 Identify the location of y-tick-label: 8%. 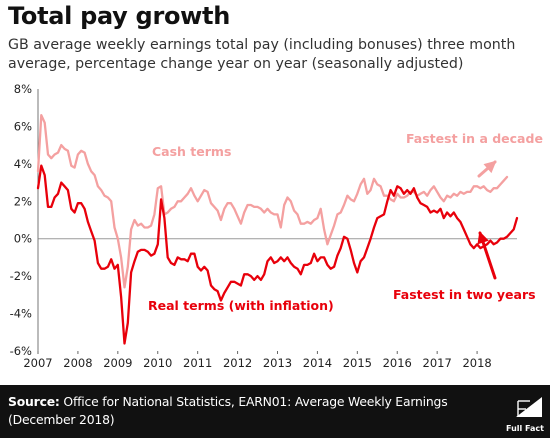
(23, 89).